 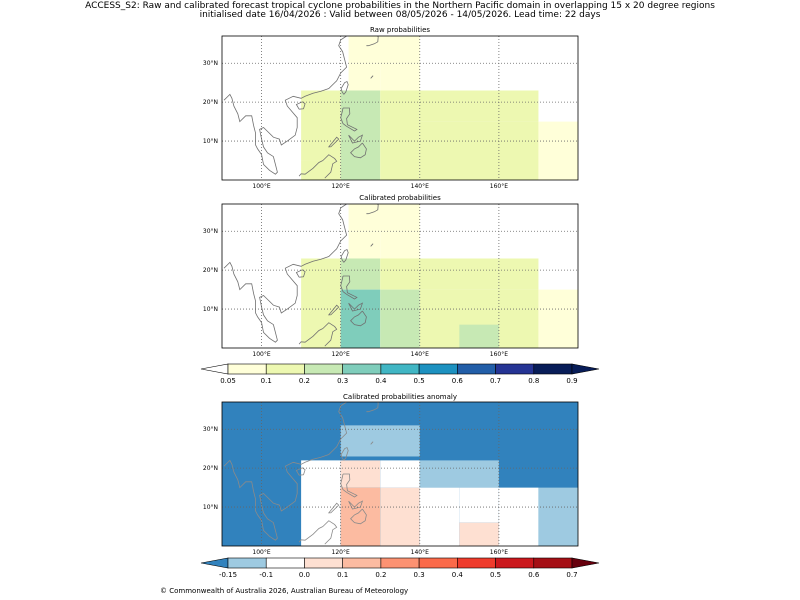 What do you see at coordinates (342, 381) in the screenshot?
I see `colorbar-tick-label: 0.3` at bounding box center [342, 381].